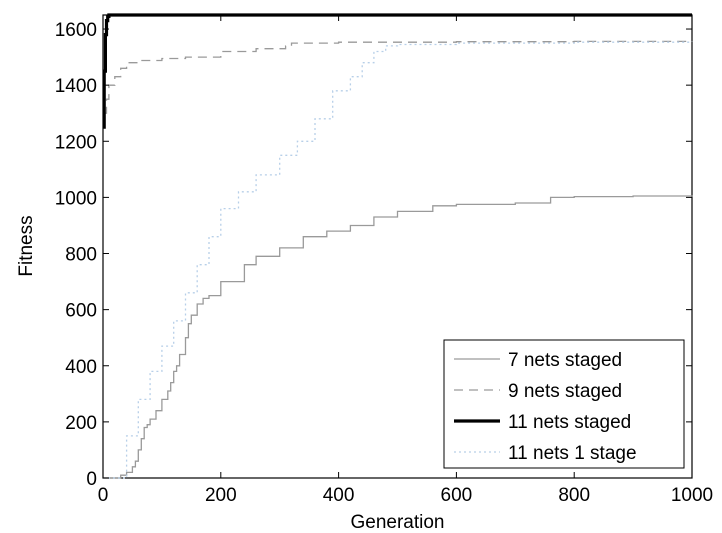  What do you see at coordinates (221, 495) in the screenshot?
I see `x-tick-label: 200` at bounding box center [221, 495].